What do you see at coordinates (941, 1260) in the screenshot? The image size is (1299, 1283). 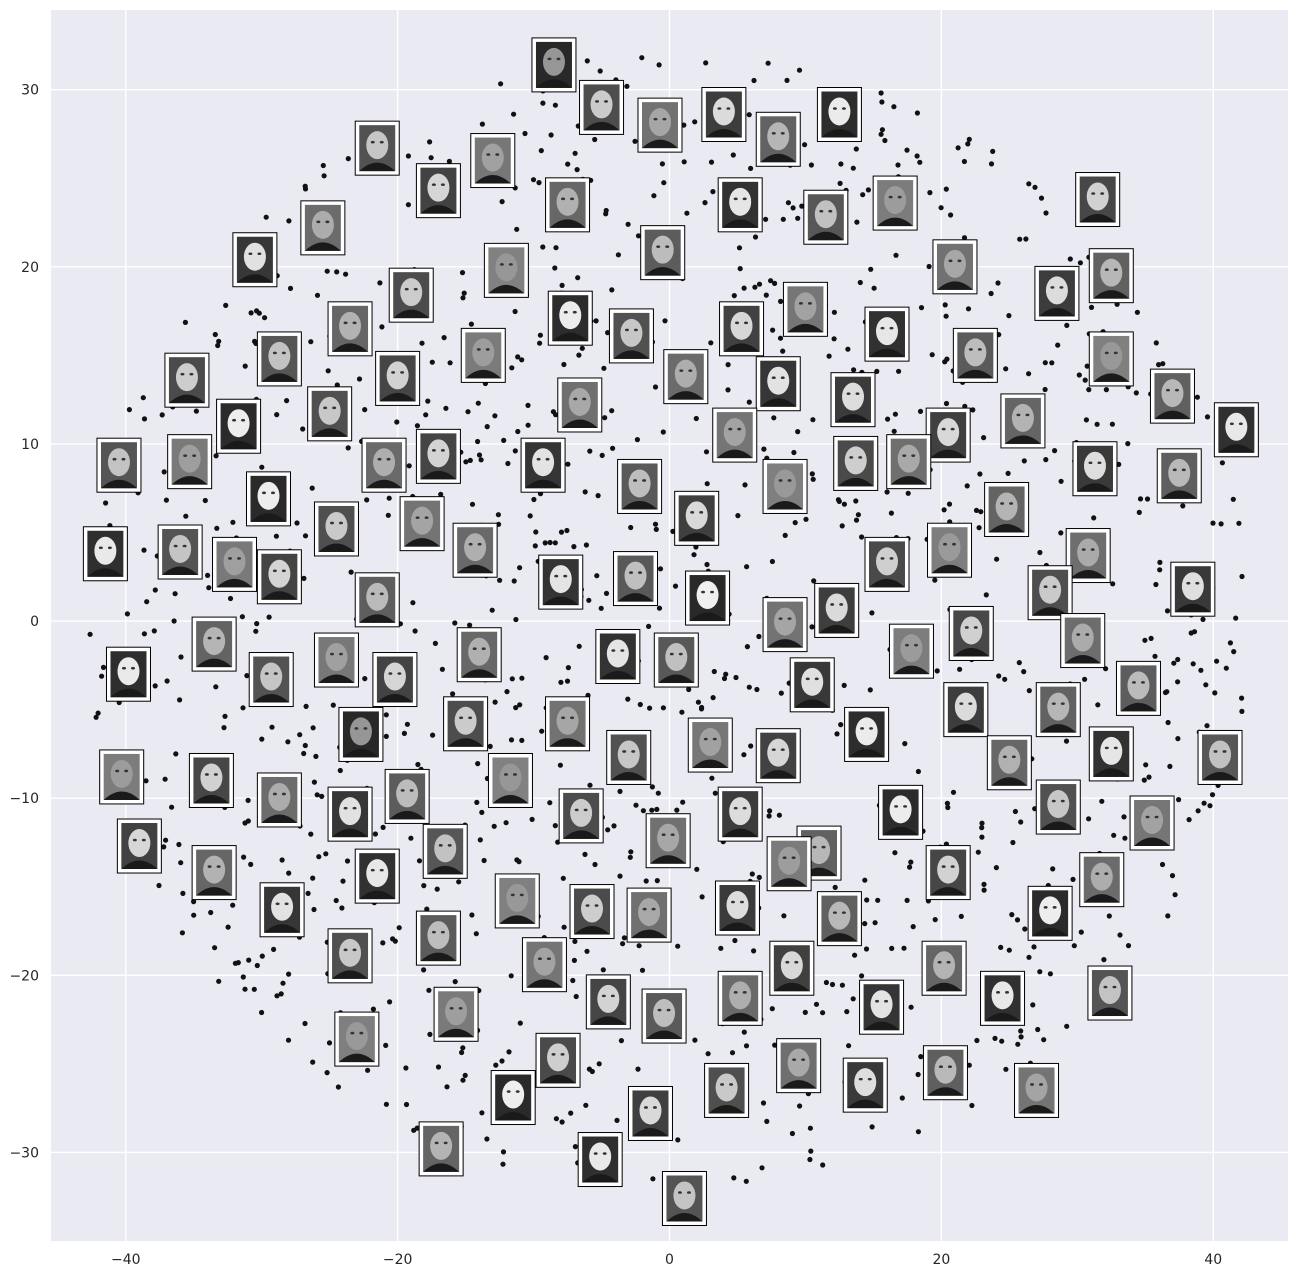 I see `x-tick-label: 20` at bounding box center [941, 1260].